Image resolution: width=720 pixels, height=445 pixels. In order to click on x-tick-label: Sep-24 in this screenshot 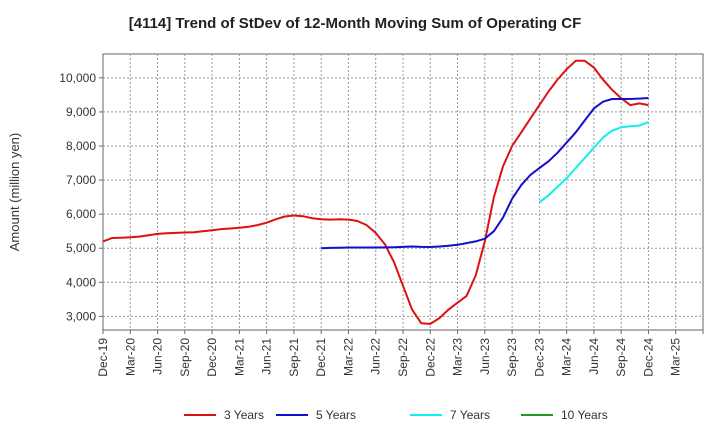, I will do `click(621, 357)`.